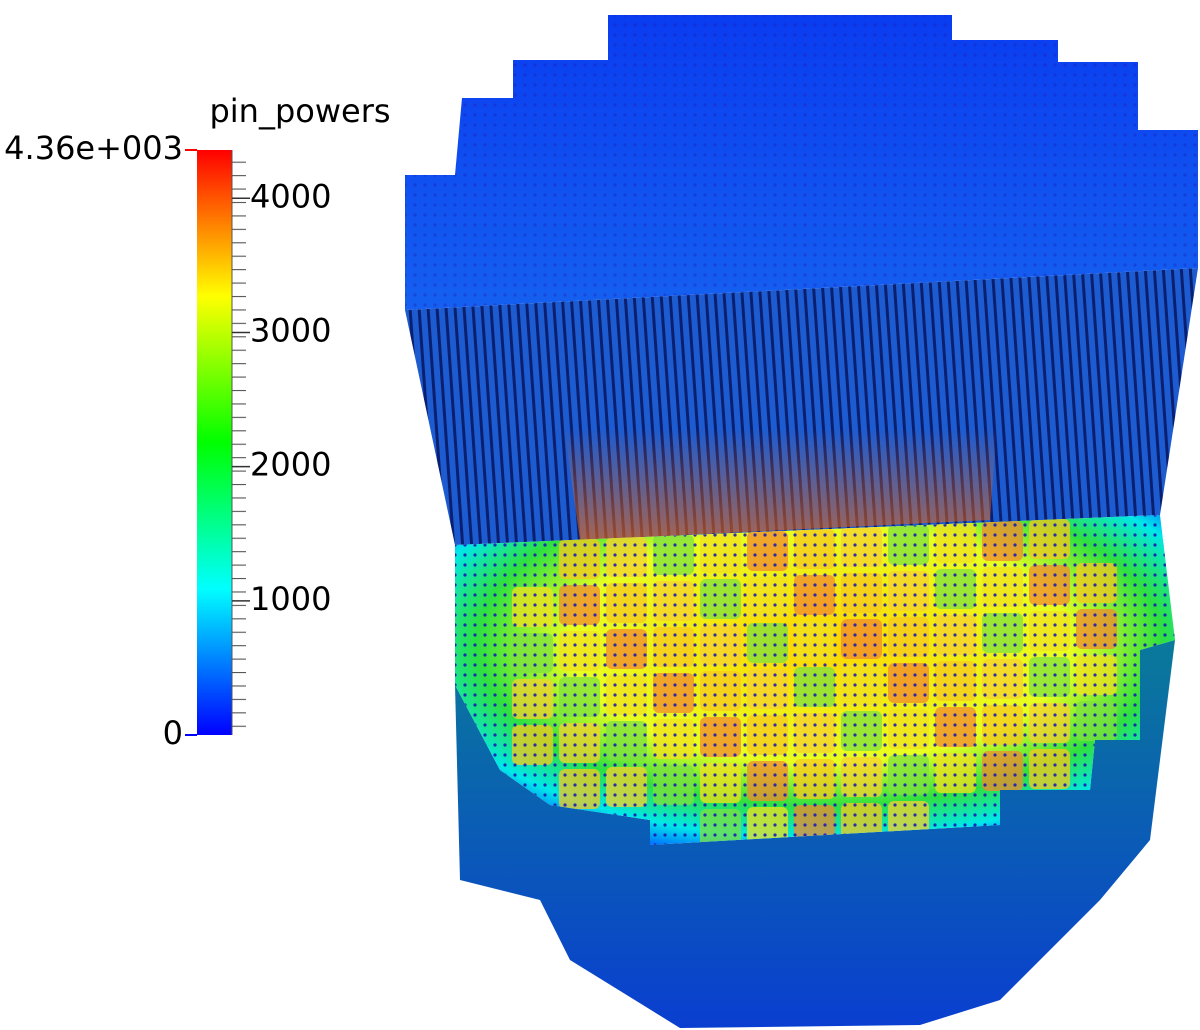  What do you see at coordinates (780, 460) in the screenshot?
I see `side-glow` at bounding box center [780, 460].